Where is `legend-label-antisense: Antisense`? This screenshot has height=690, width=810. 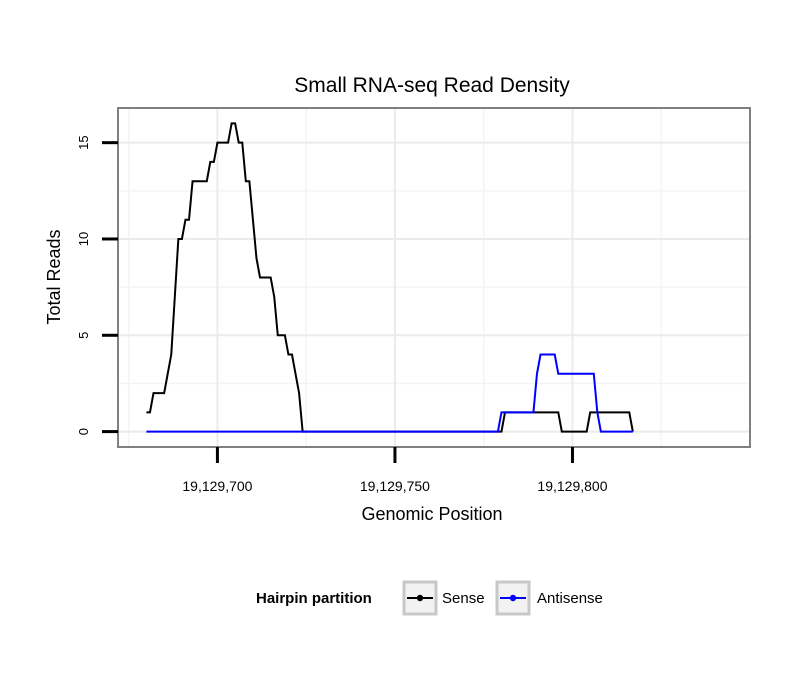 legend-label-antisense: Antisense is located at coordinates (570, 598).